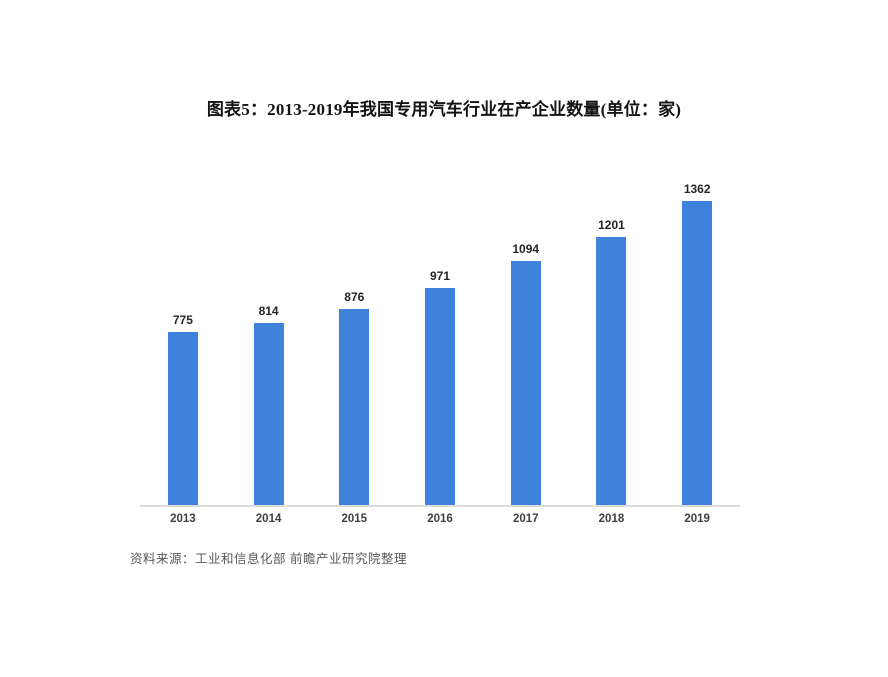  What do you see at coordinates (611, 225) in the screenshot?
I see `bar-value-label: 1201` at bounding box center [611, 225].